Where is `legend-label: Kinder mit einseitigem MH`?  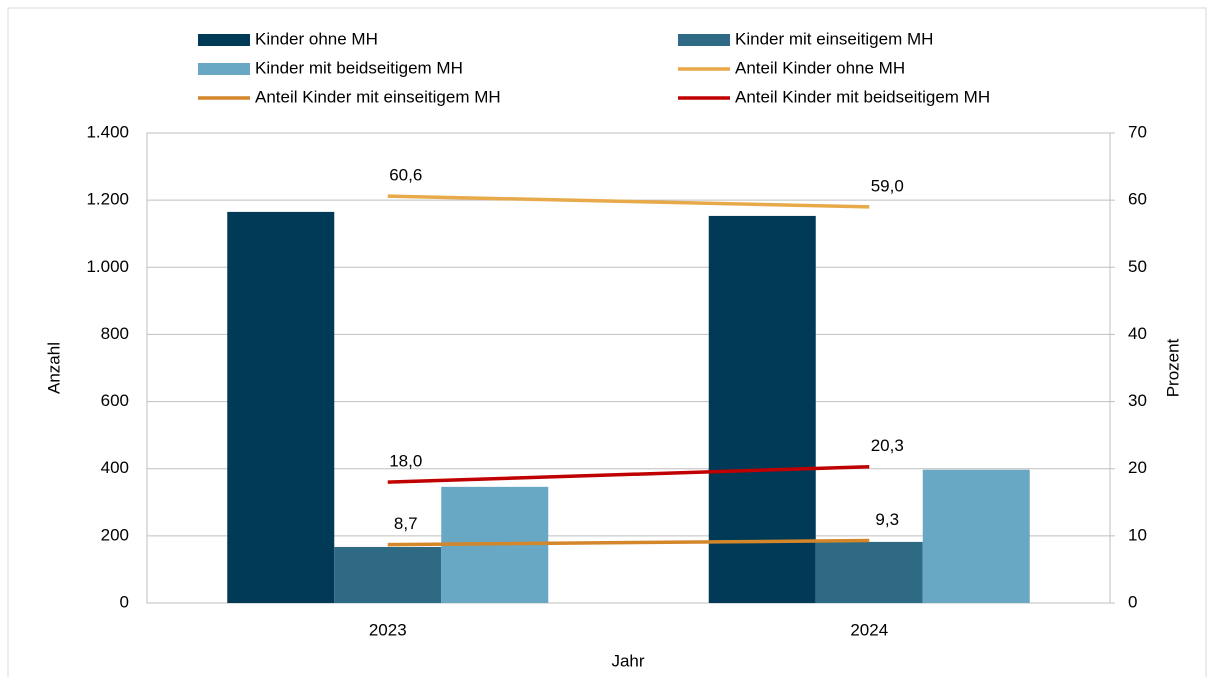 legend-label: Kinder mit einseitigem MH is located at coordinates (834, 38).